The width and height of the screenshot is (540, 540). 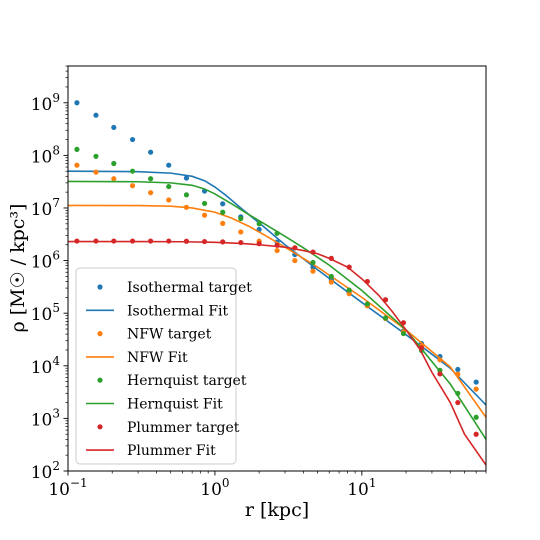 I want to click on tick-label: 10³, so click(x=45, y=418).